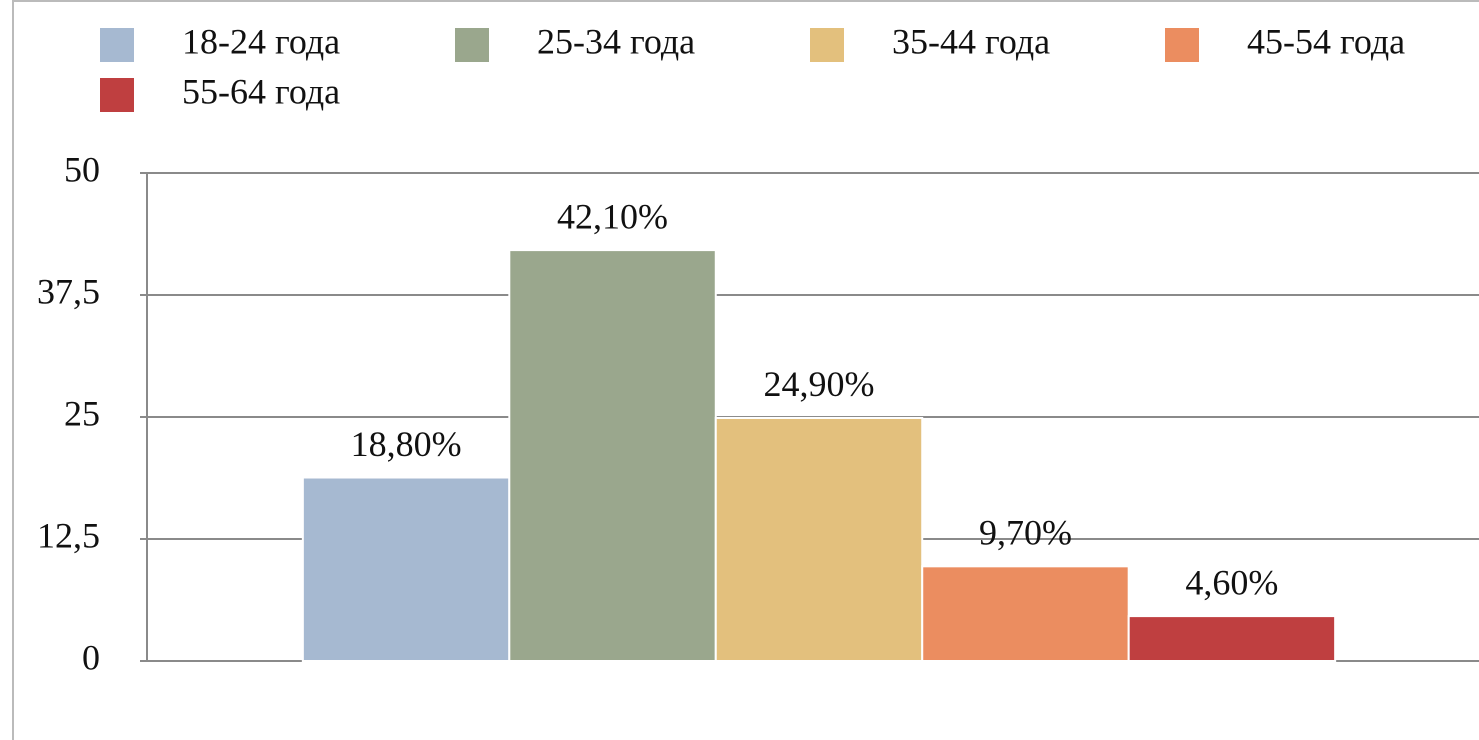 The width and height of the screenshot is (1479, 740). Describe the element at coordinates (82, 169) in the screenshot. I see `y-tick-label: 50` at that location.